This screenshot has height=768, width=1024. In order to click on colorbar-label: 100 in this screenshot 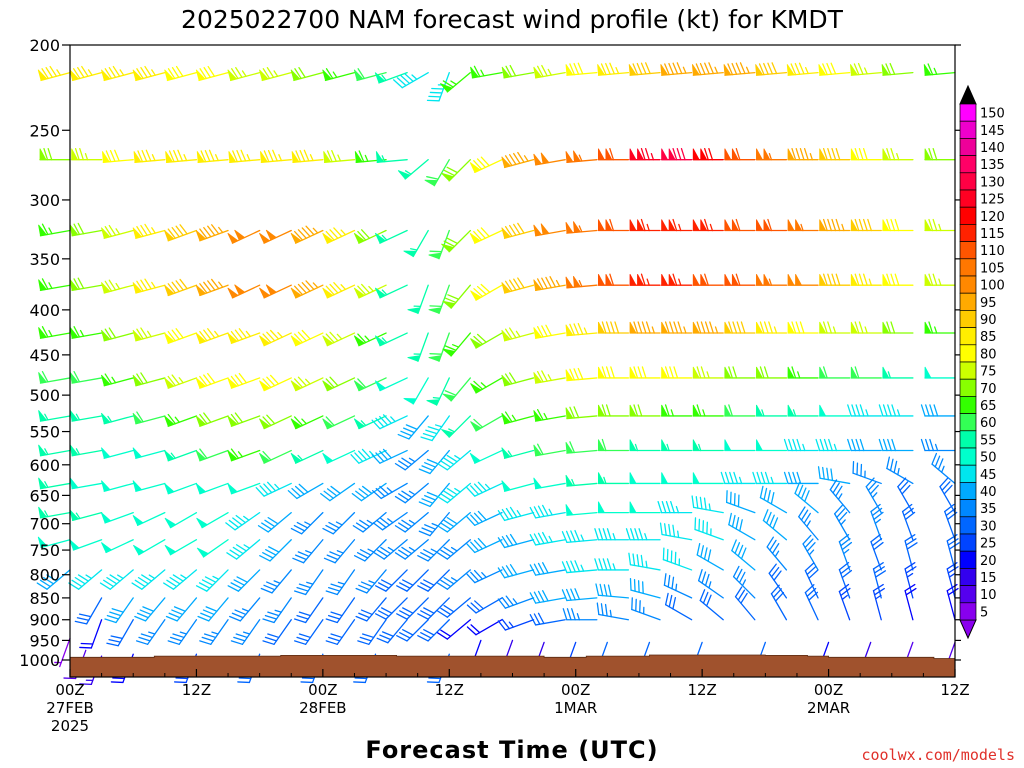, I will do `click(992, 286)`.